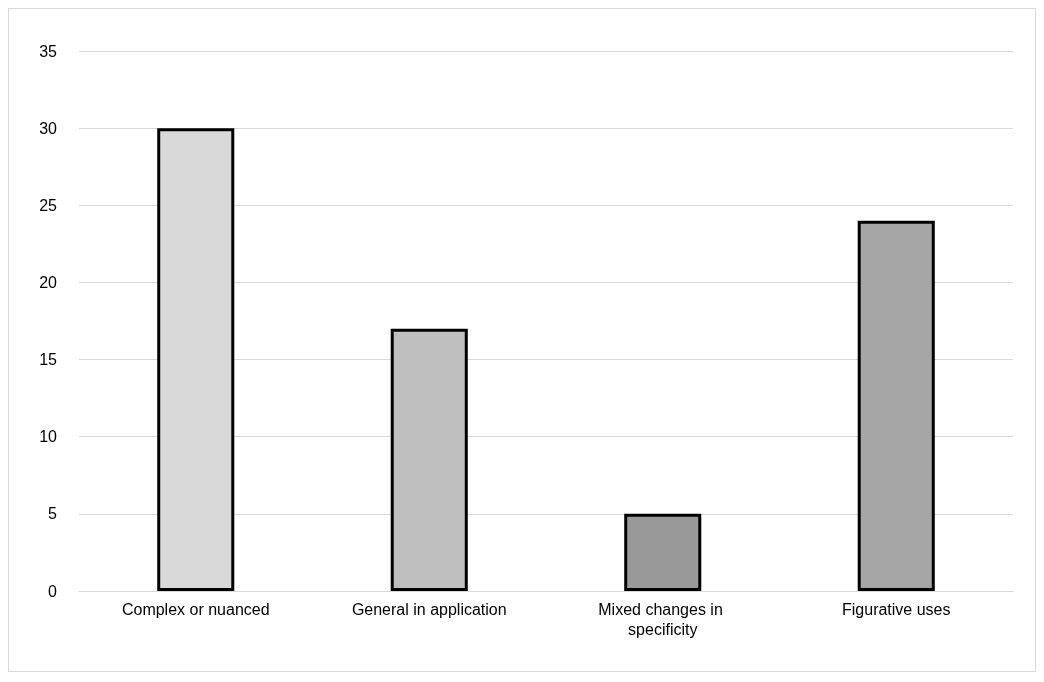 The width and height of the screenshot is (1044, 682). What do you see at coordinates (48, 282) in the screenshot?
I see `y-tick-label: 20` at bounding box center [48, 282].